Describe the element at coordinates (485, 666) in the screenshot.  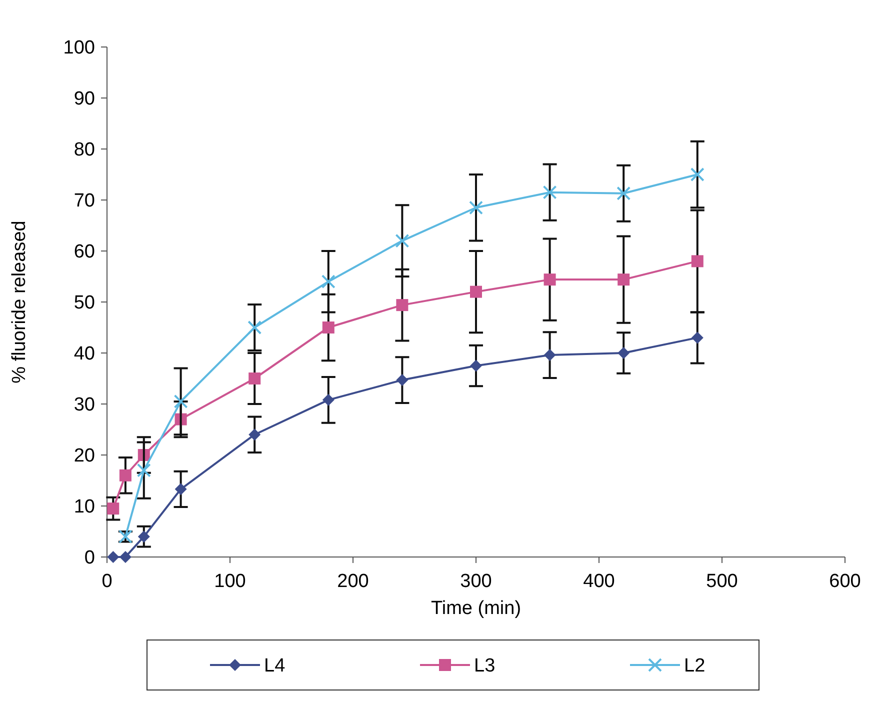
I see `legend-label: L3` at that location.